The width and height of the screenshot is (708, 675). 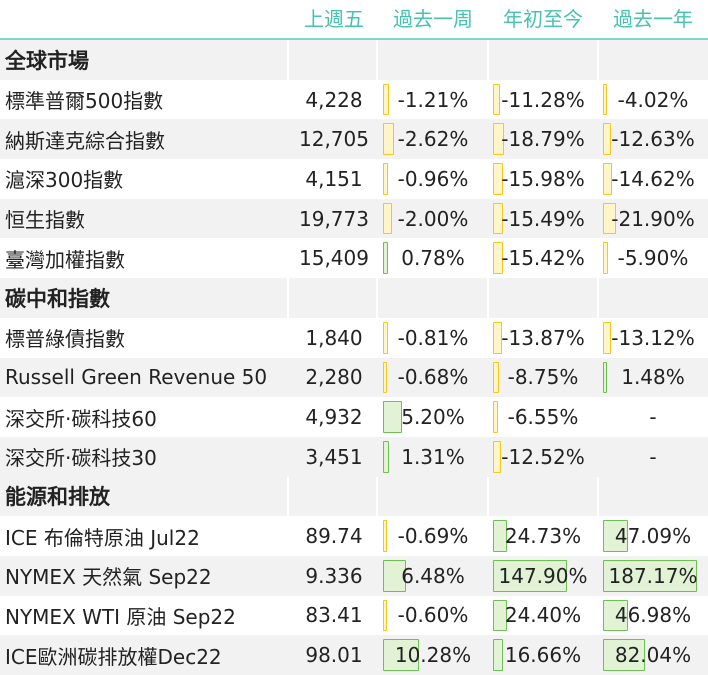 What do you see at coordinates (64, 180) in the screenshot?
I see `row-name: 滬深300指數` at bounding box center [64, 180].